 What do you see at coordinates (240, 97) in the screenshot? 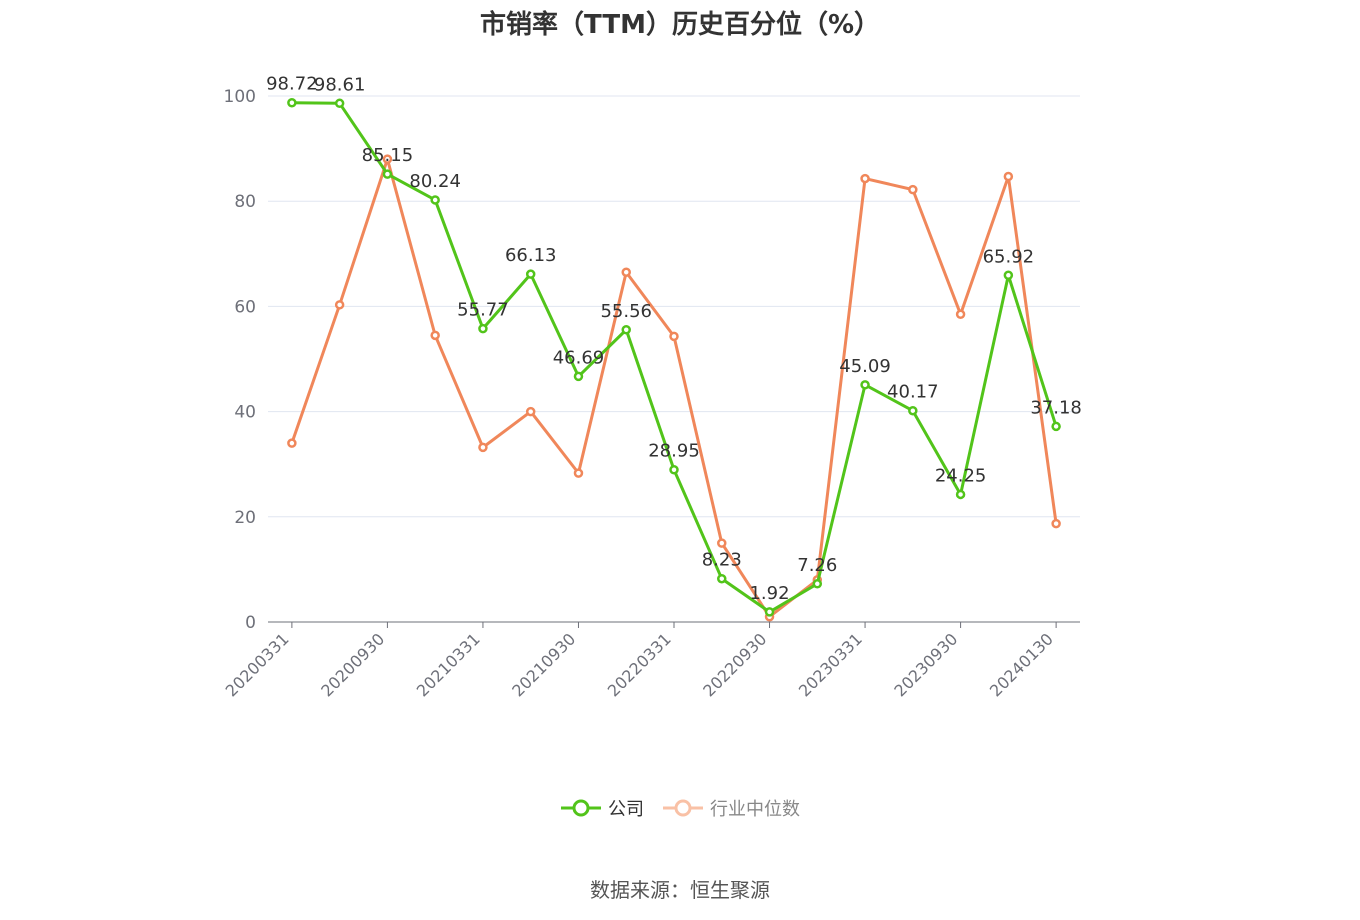
I see `y-tick-label: 100` at bounding box center [240, 97].